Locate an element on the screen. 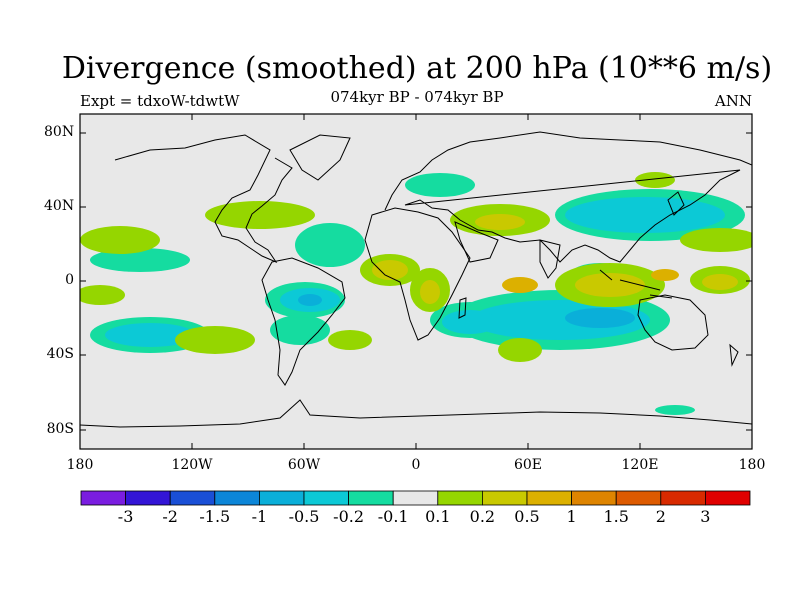  chart-subtitle: 074kyr BP - 074kyr BP is located at coordinates (417, 97).